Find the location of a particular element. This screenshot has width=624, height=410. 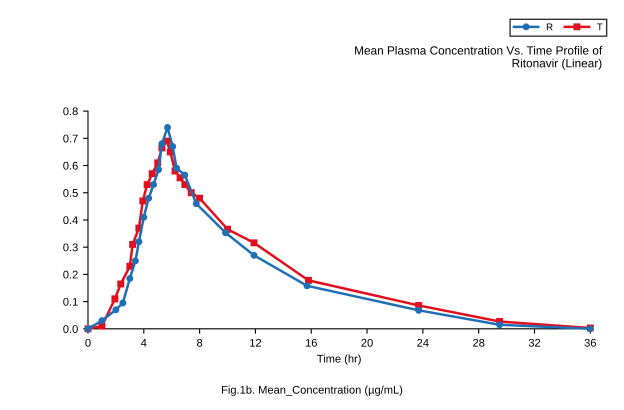

caption: Fig.1b. Mean_Concentration (µg/mL) is located at coordinates (312, 391).